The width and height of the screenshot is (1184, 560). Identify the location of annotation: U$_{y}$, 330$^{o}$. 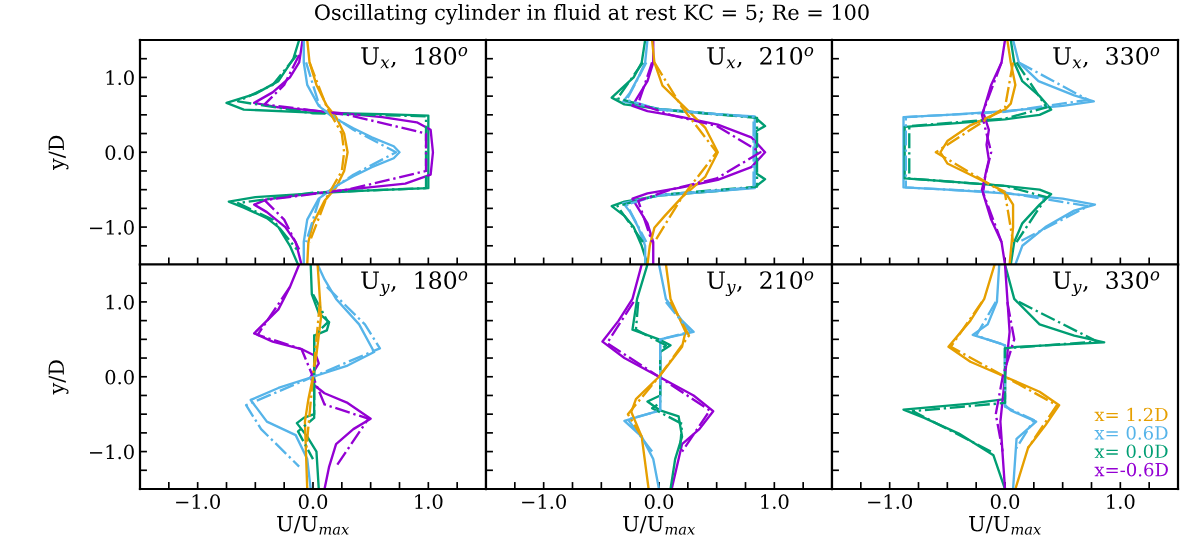
(1106, 284).